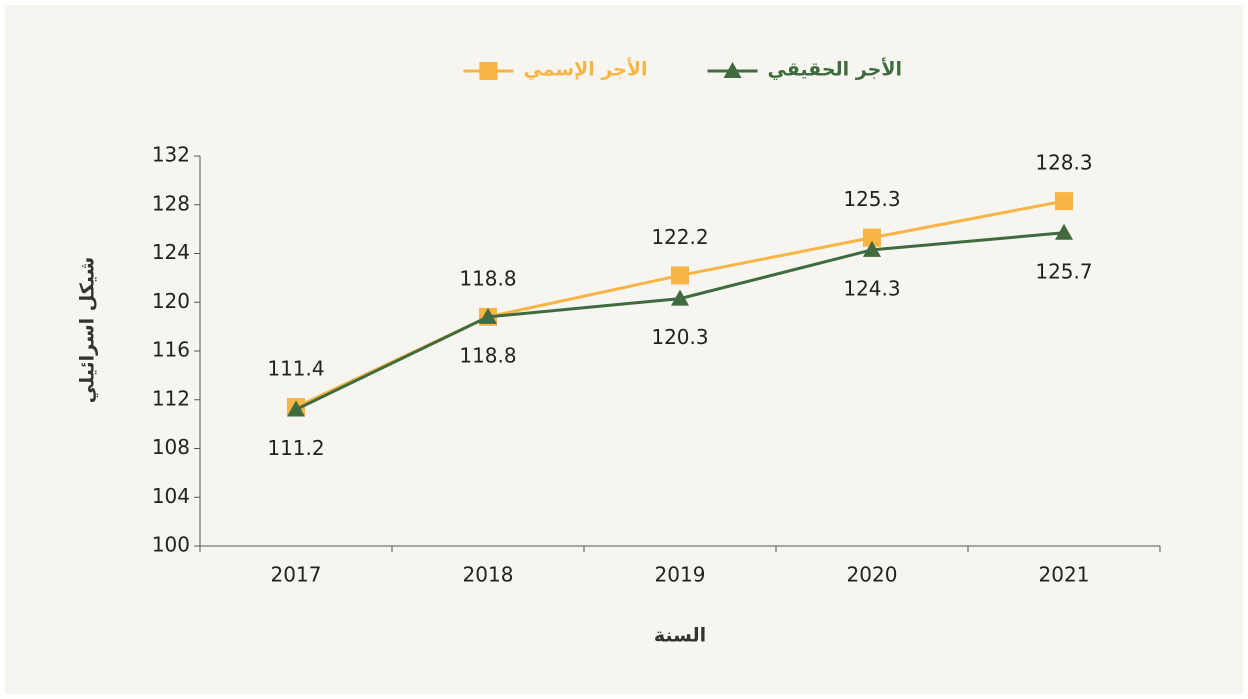  I want to click on data-label: 124.3, so click(871, 288).